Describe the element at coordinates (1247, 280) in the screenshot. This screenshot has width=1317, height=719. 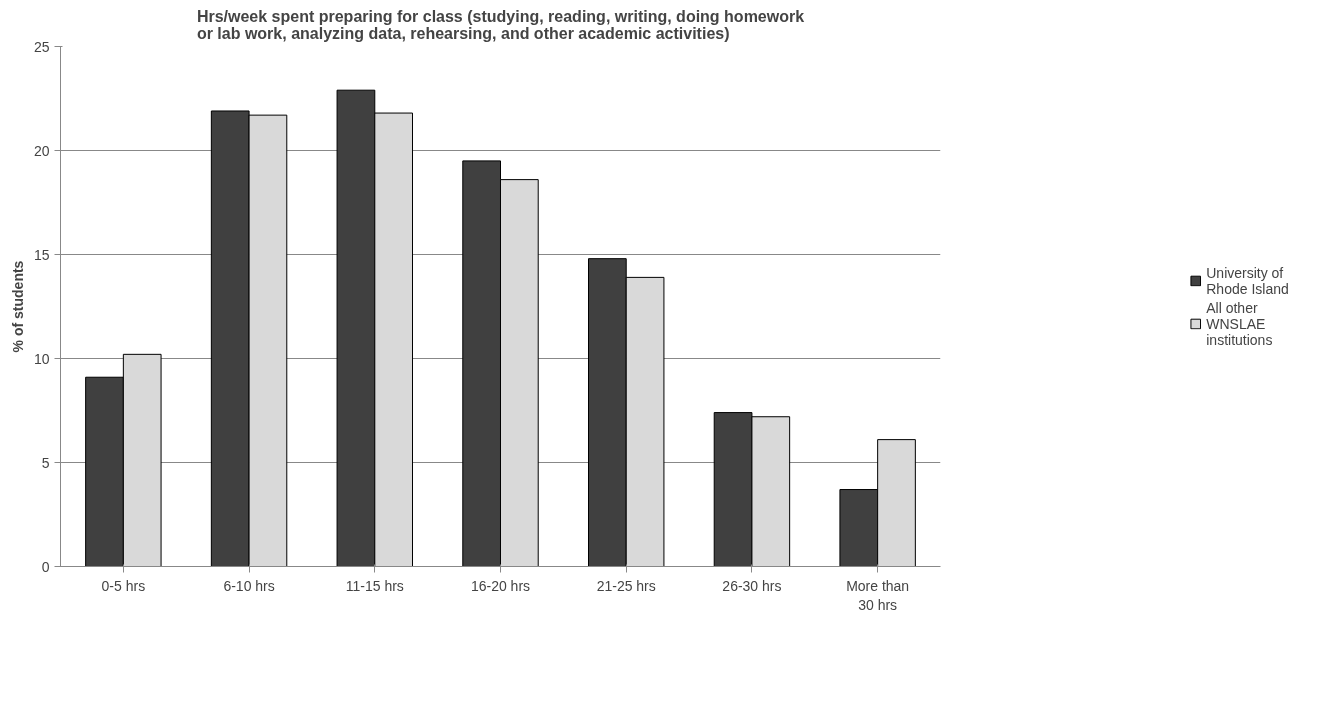
I see `legend-label: University of Rhode Island` at that location.